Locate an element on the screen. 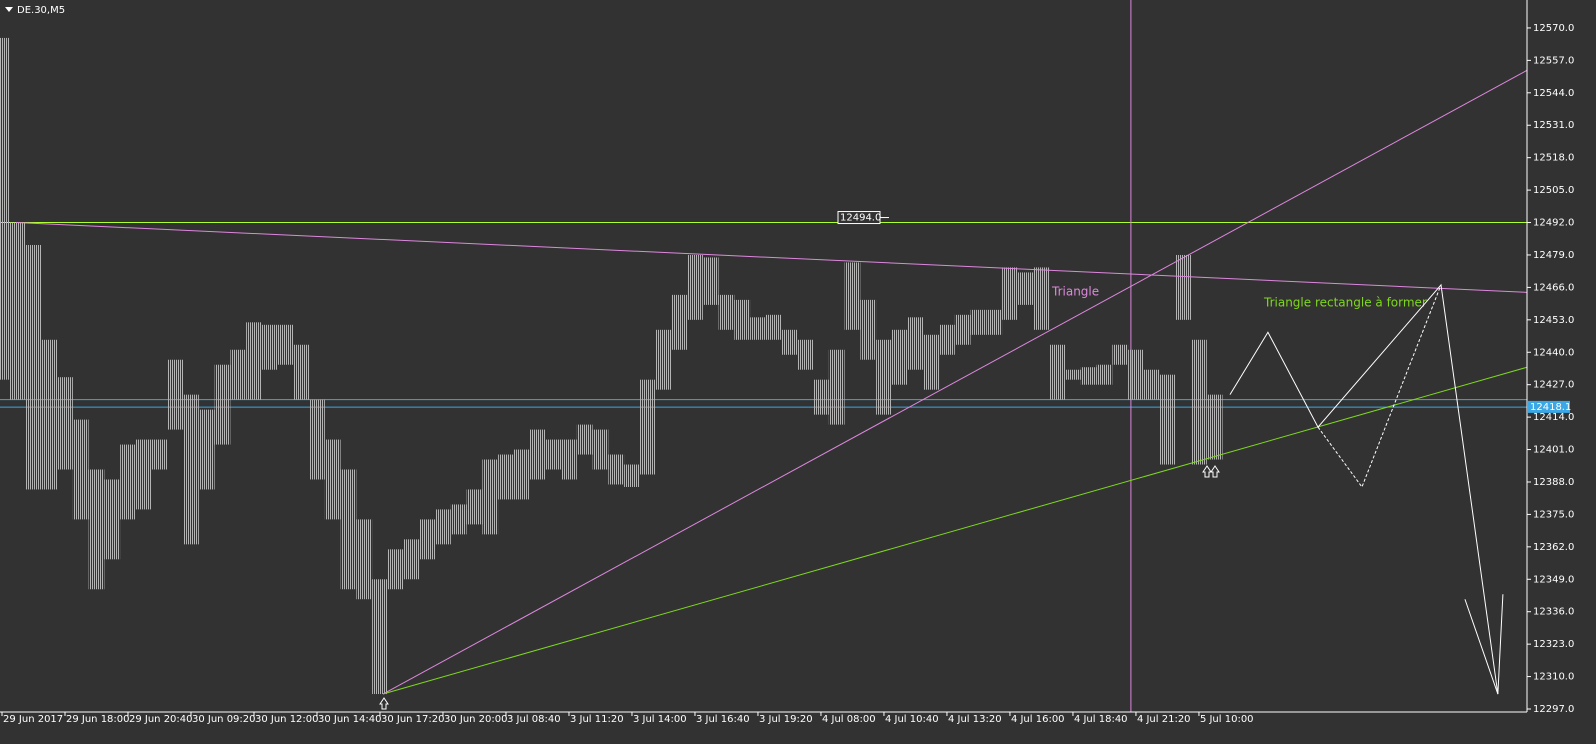 The image size is (1596, 744). y-tick-label: 12401.0 is located at coordinates (1553, 450).